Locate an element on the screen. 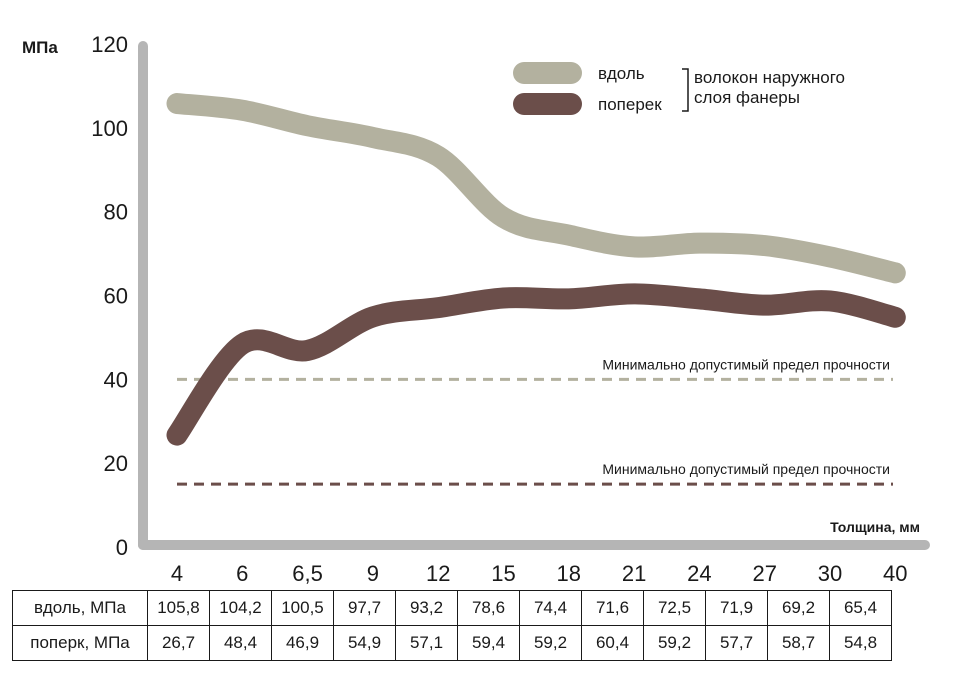  table-cell: 71,6 is located at coordinates (612, 608).